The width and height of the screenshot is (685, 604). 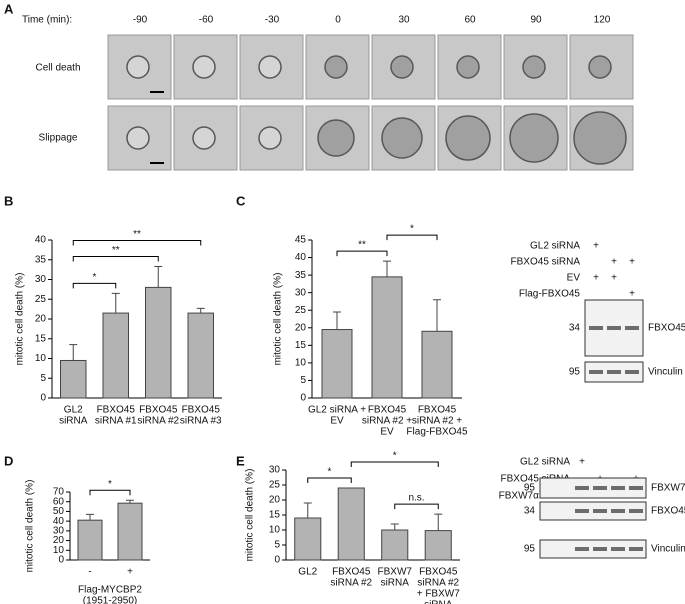 What do you see at coordinates (337, 410) in the screenshot?
I see `x-tick-label: GL2 siRNA +` at bounding box center [337, 410].